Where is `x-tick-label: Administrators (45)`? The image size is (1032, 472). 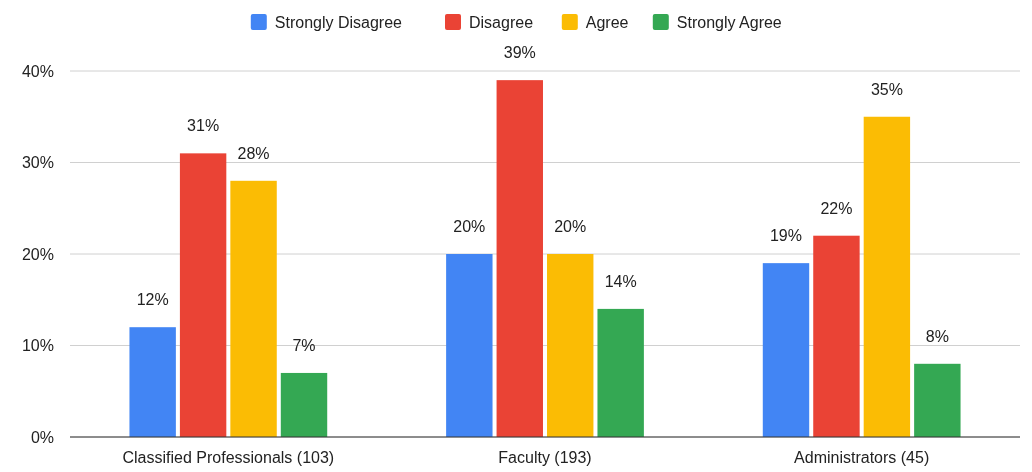
x-tick-label: Administrators (45) is located at coordinates (862, 457).